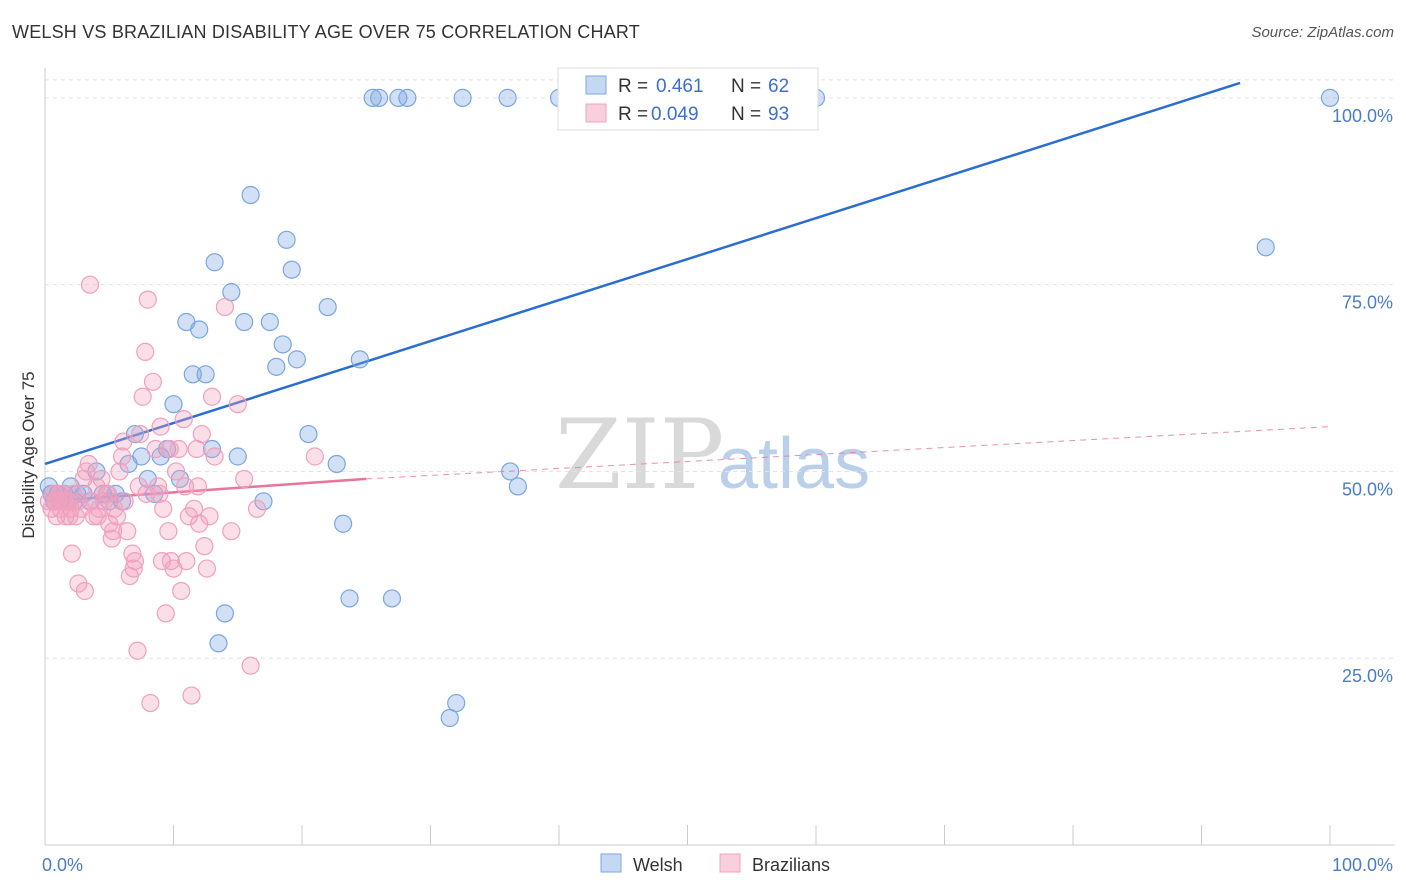  What do you see at coordinates (778, 114) in the screenshot?
I see `legend-brazilians-n-value: 93` at bounding box center [778, 114].